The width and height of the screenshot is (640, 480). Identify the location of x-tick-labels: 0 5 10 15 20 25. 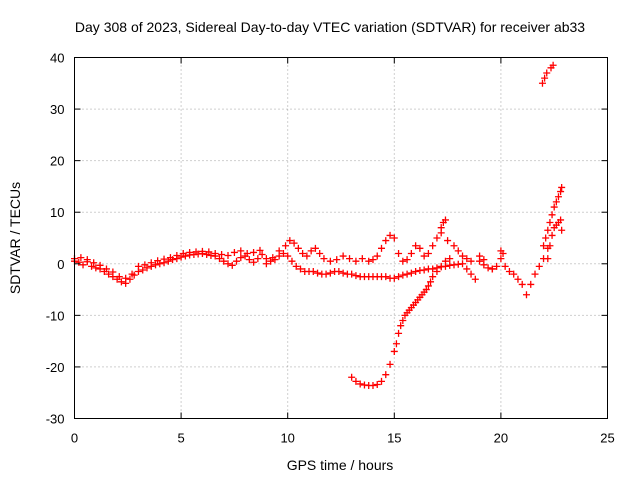
(343, 438).